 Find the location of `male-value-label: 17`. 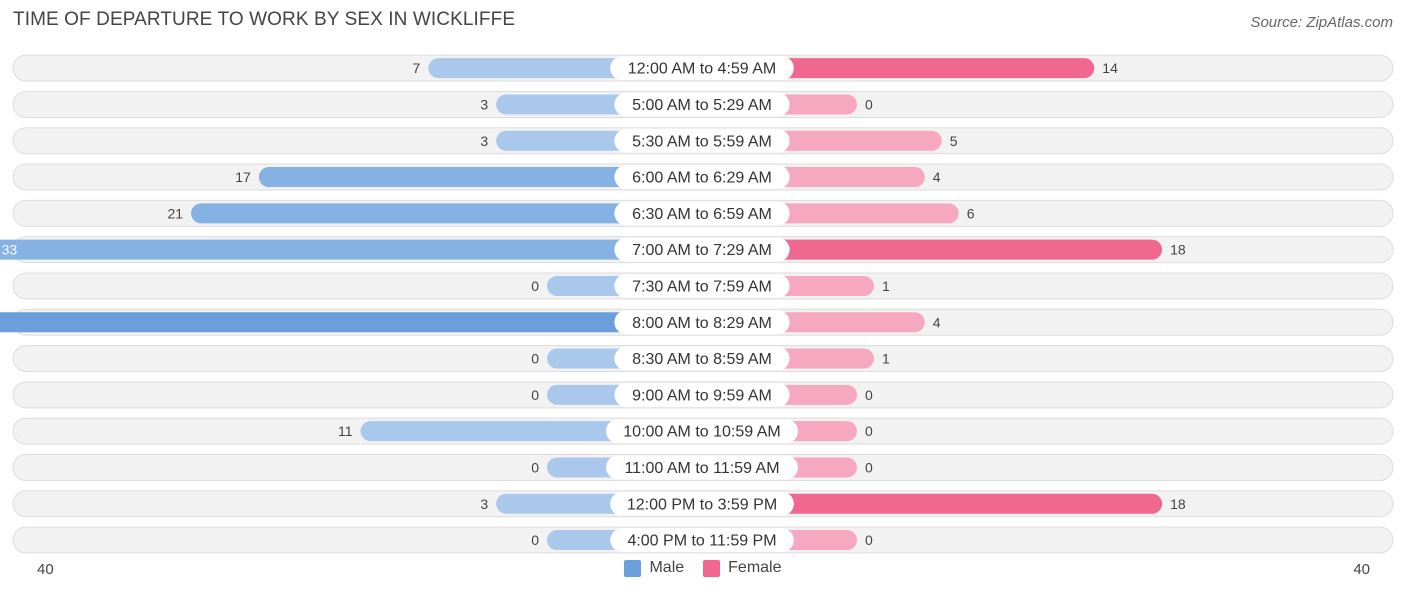

male-value-label: 17 is located at coordinates (243, 177).